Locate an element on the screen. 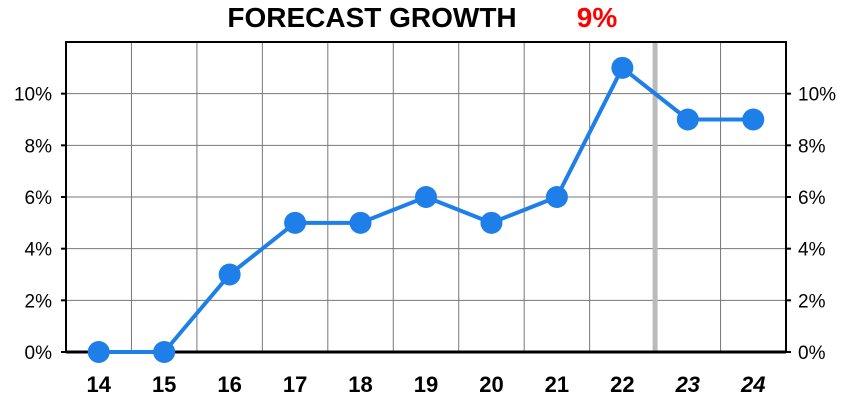  x-tick-label: 16 is located at coordinates (229, 384).